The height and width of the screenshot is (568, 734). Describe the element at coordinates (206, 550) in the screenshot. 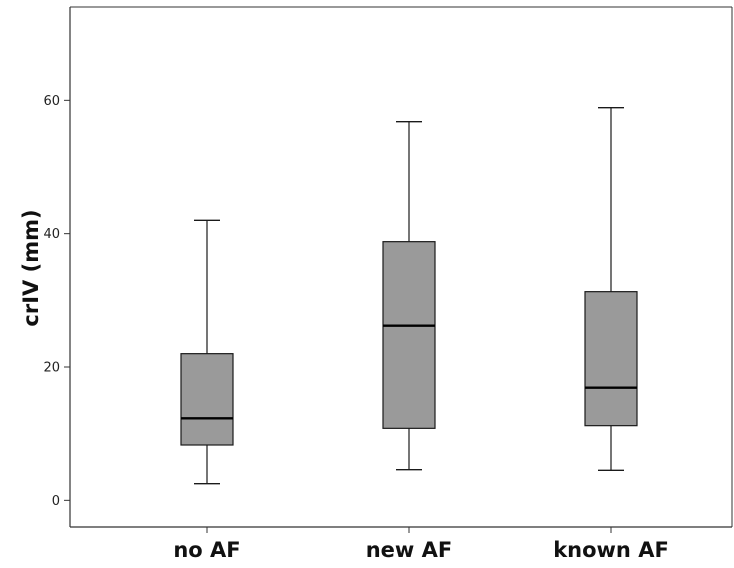

I see `category-label: no AF` at that location.